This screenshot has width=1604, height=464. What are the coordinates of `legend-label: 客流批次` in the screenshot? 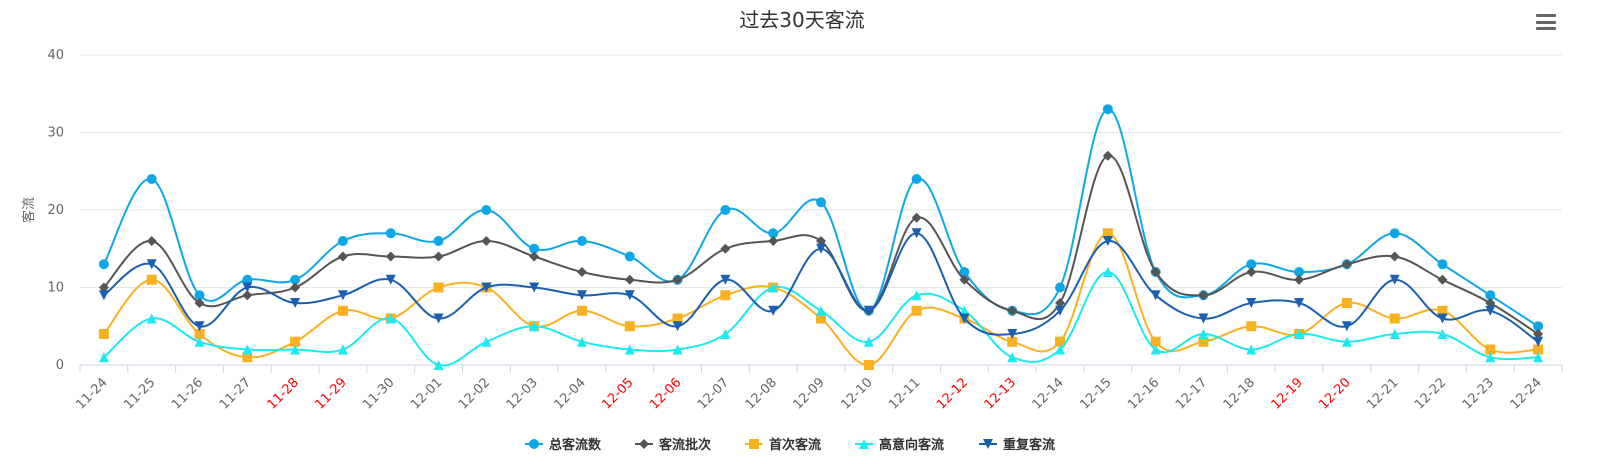 It's located at (685, 445).